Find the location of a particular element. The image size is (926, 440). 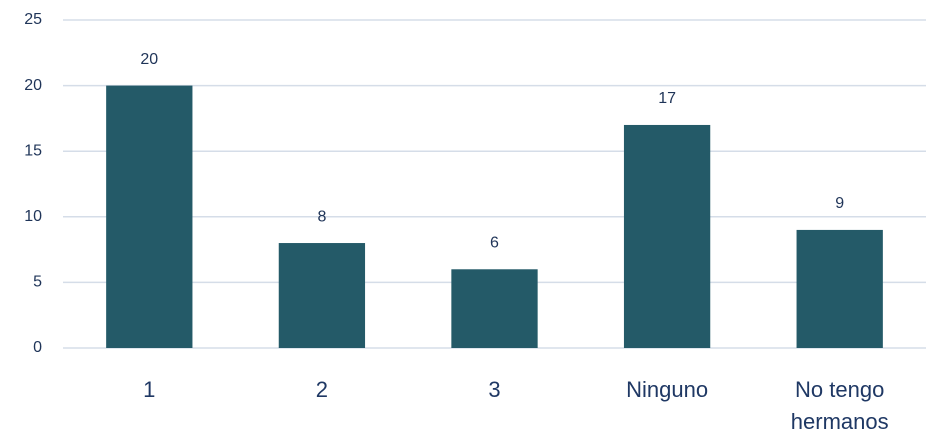

data-label: 20 is located at coordinates (149, 59).